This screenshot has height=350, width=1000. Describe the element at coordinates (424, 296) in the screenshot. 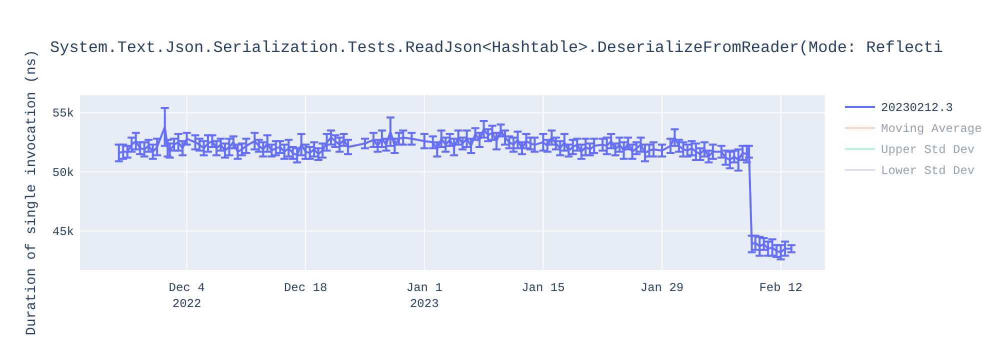

I see `x-tick-label: Jan 1 2023` at that location.